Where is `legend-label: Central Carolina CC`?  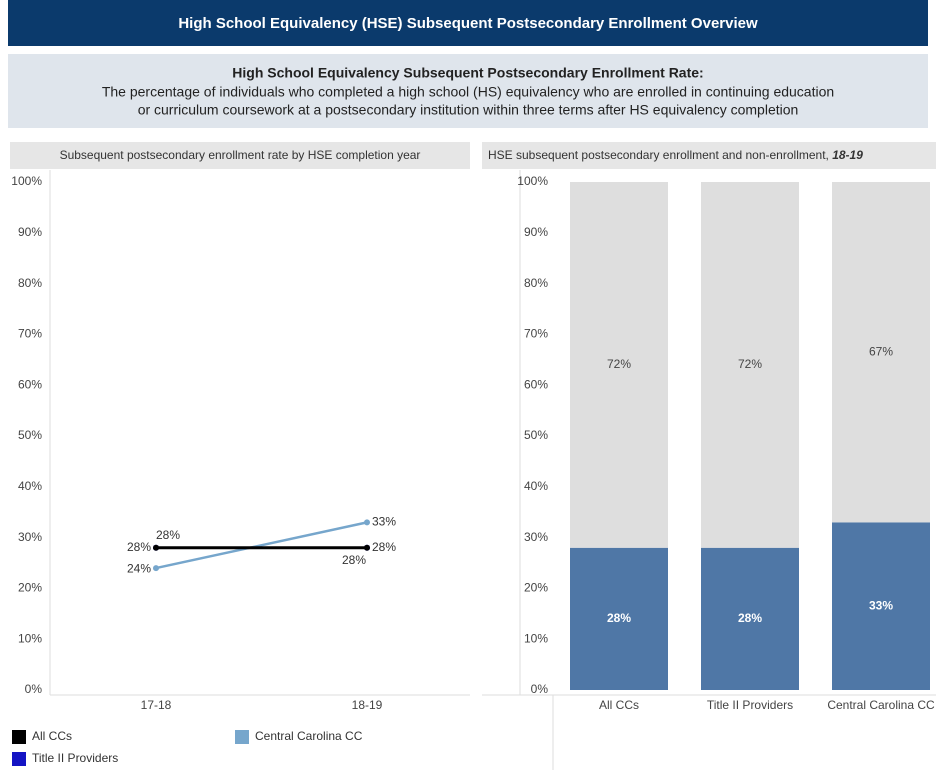
legend-label: Central Carolina CC is located at coordinates (309, 736).